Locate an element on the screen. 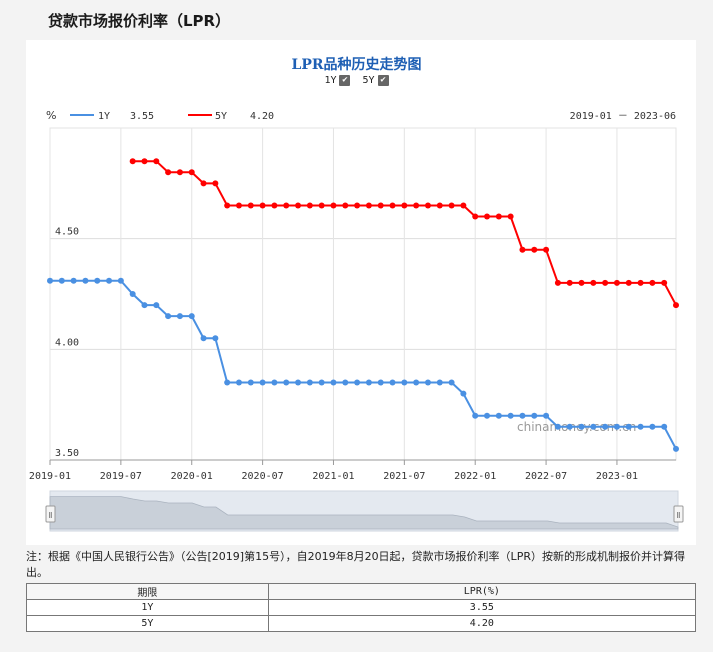 The width and height of the screenshot is (713, 652). navigator-left-handle is located at coordinates (50, 514).